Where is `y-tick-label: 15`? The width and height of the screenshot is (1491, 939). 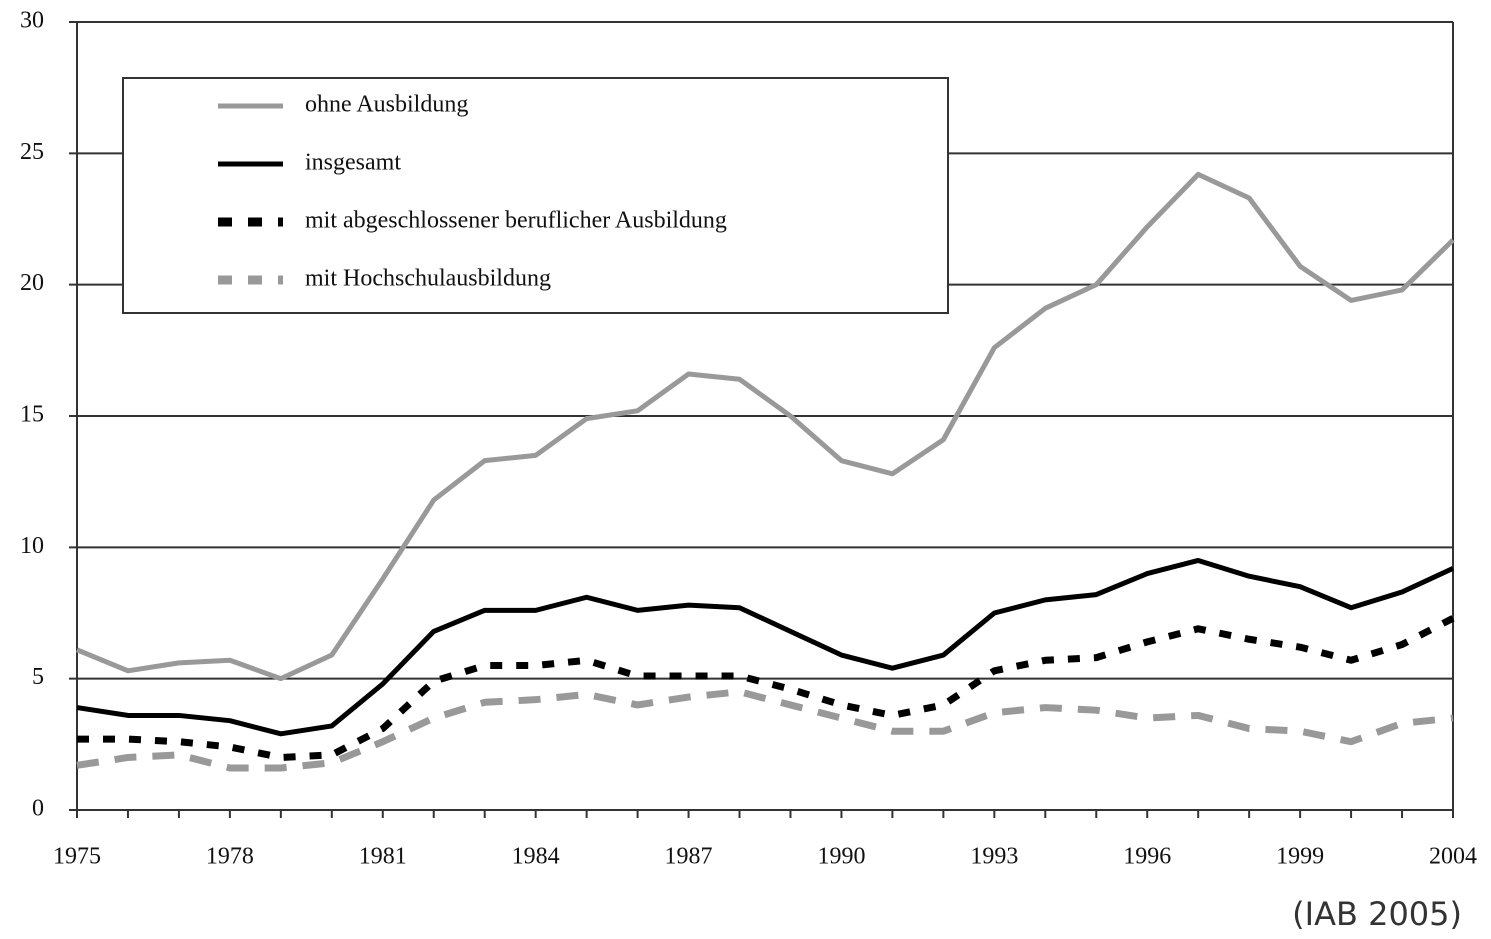 y-tick-label: 15 is located at coordinates (32, 415).